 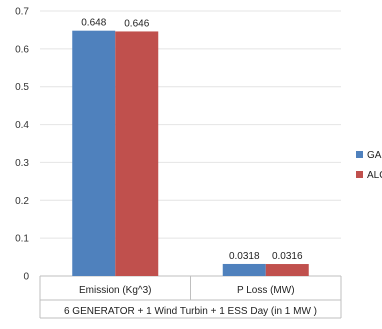 What do you see at coordinates (115, 290) in the screenshot?
I see `category-label: Emission (Kg^3)` at bounding box center [115, 290].